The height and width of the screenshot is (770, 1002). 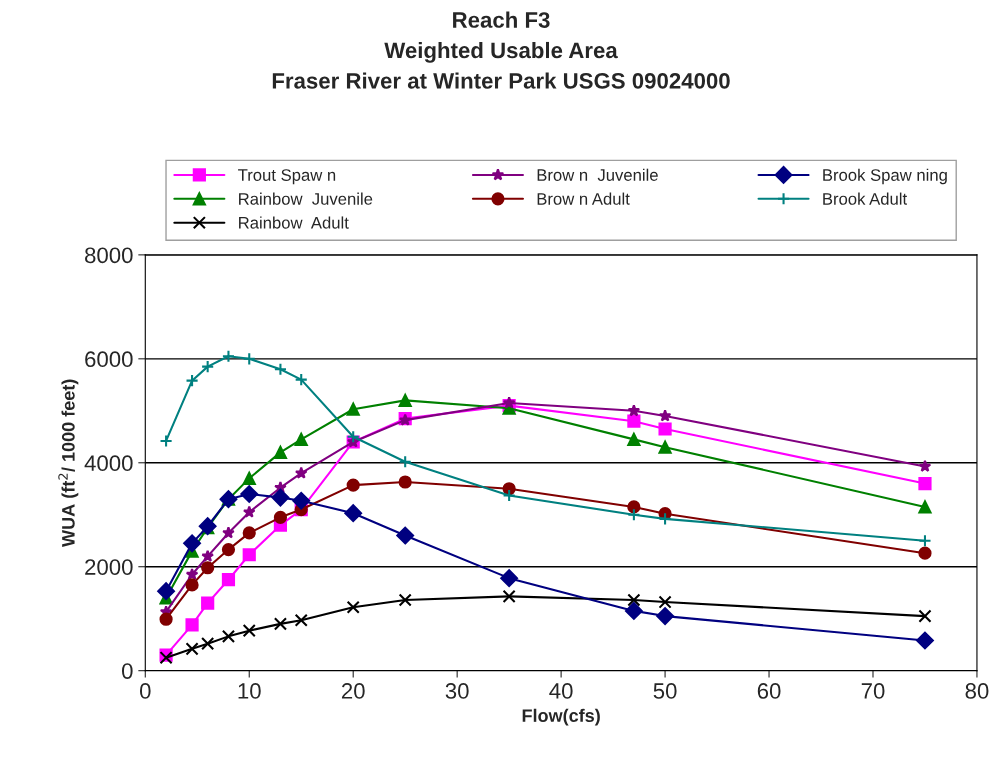 What do you see at coordinates (977, 691) in the screenshot?
I see `x-tick-label: 80` at bounding box center [977, 691].